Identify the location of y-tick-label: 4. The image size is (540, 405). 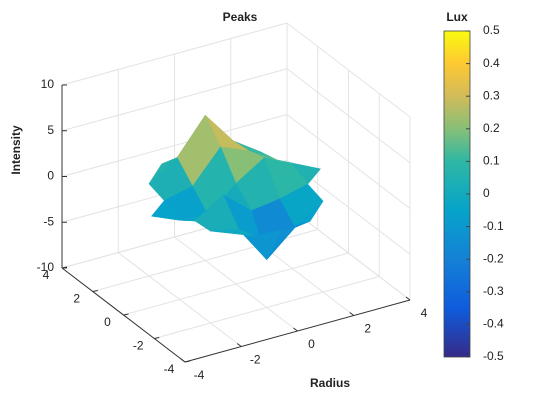
(46, 275).